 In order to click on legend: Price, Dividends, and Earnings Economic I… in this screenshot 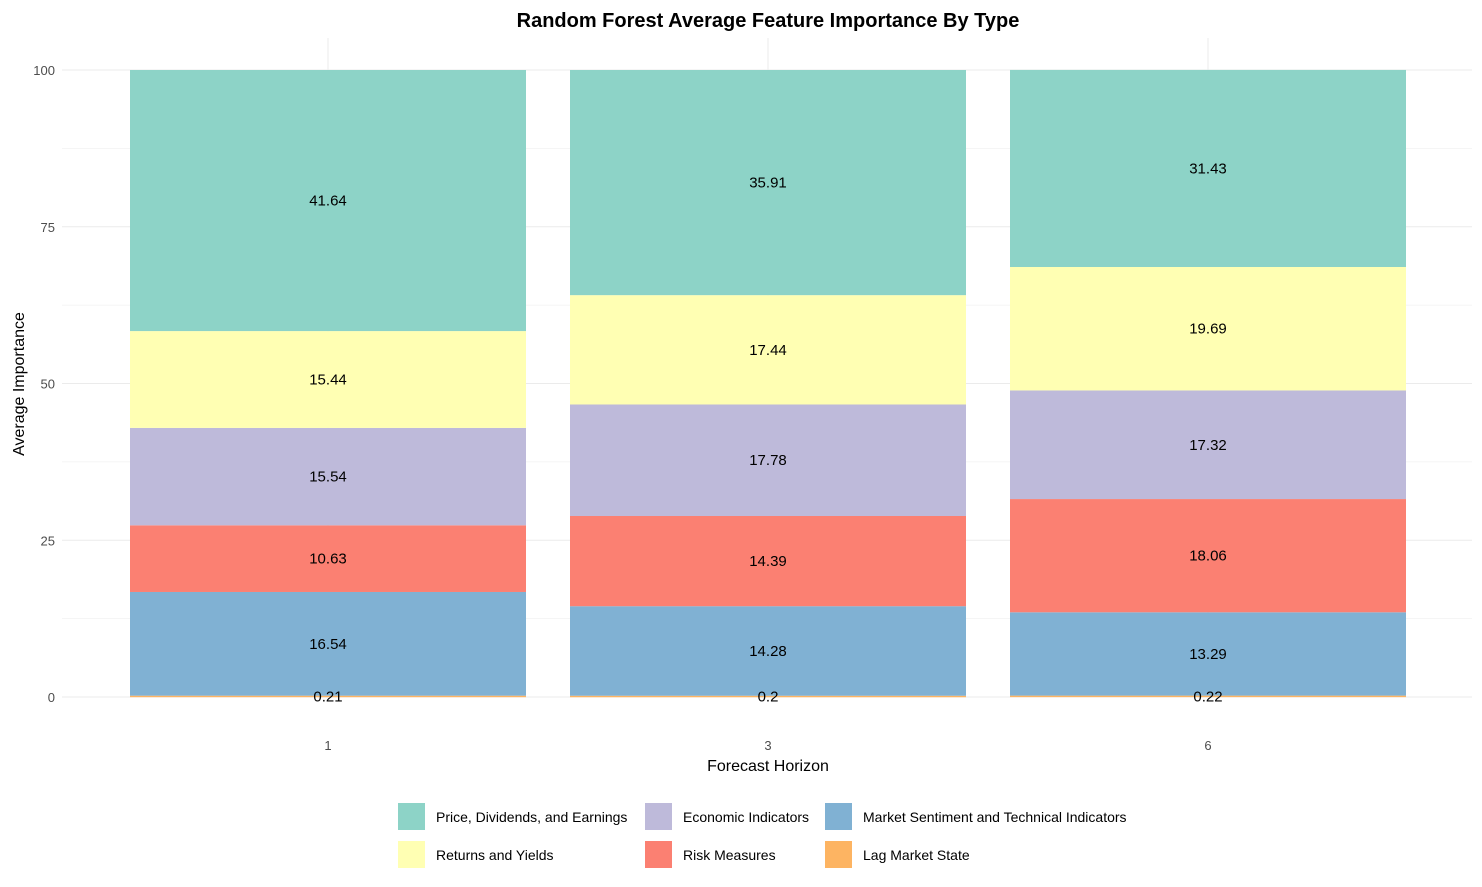, I will do `click(762, 835)`.